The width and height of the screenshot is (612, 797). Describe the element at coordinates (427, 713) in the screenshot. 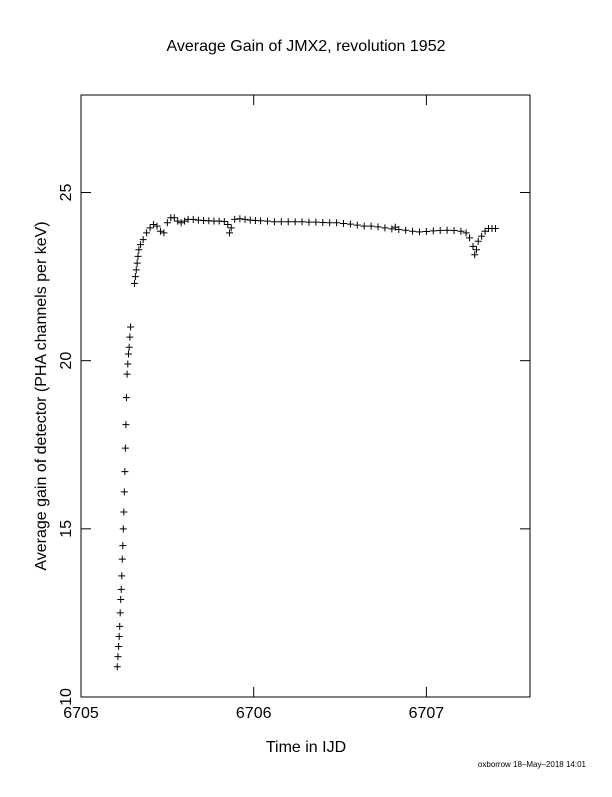

I see `x-tick-label: 6707` at that location.